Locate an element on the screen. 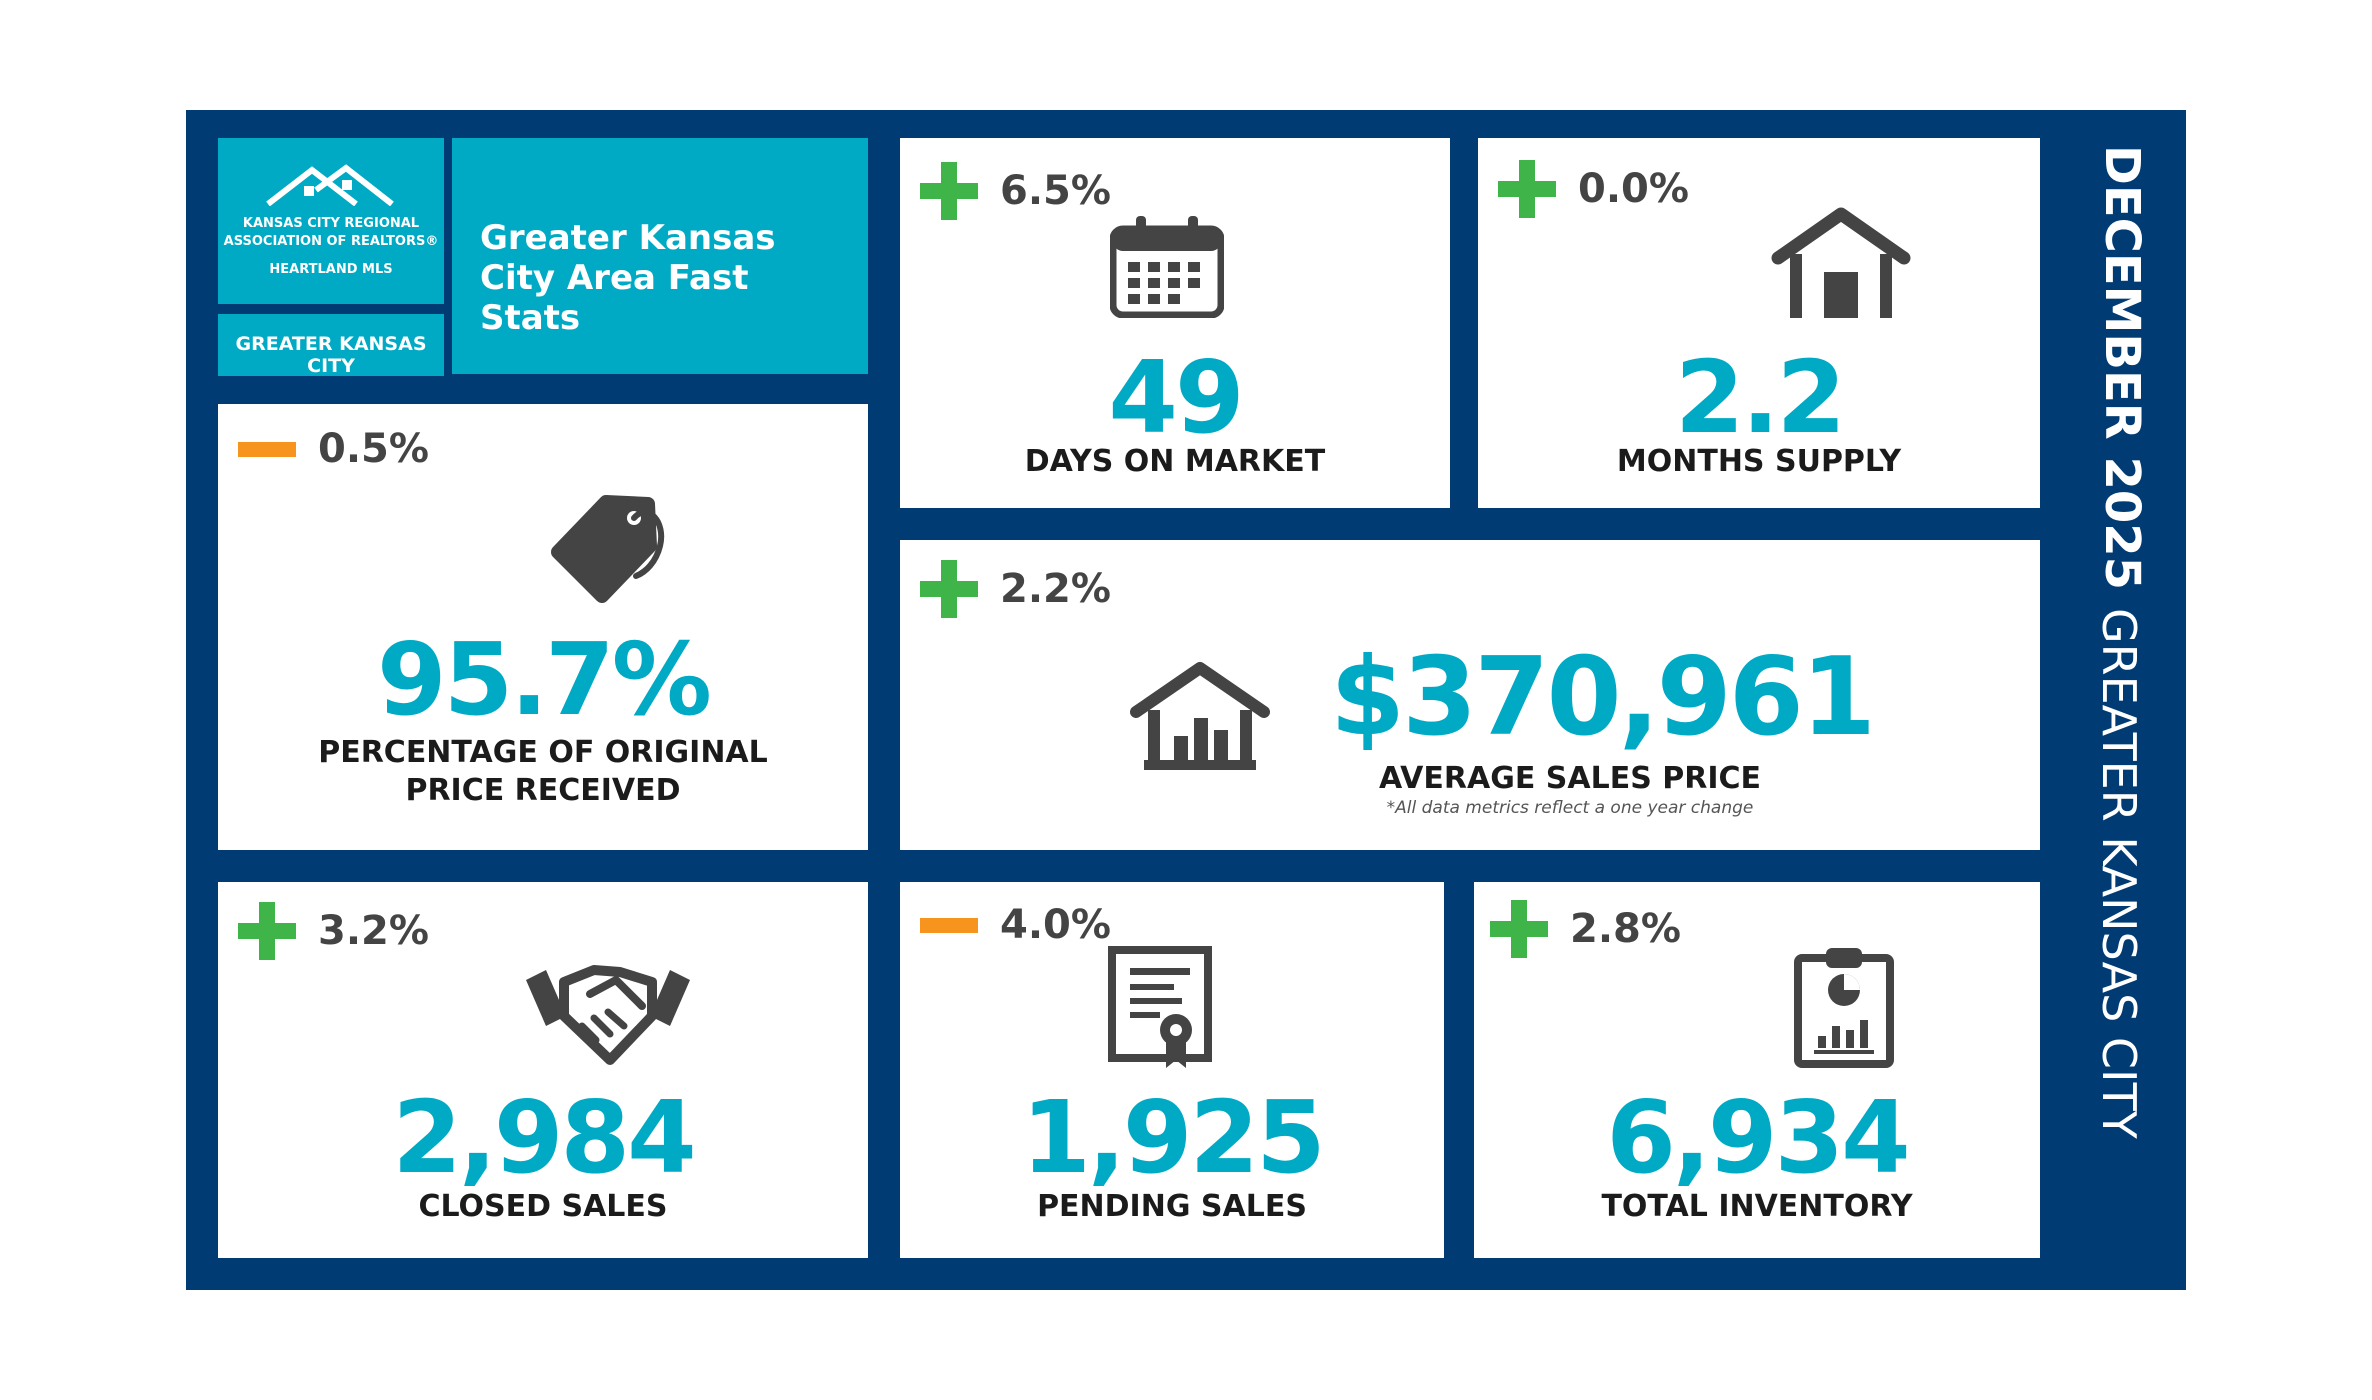 The height and width of the screenshot is (1400, 2372). side-region-label: GREATER KANSAS CITY is located at coordinates (2119, 873).